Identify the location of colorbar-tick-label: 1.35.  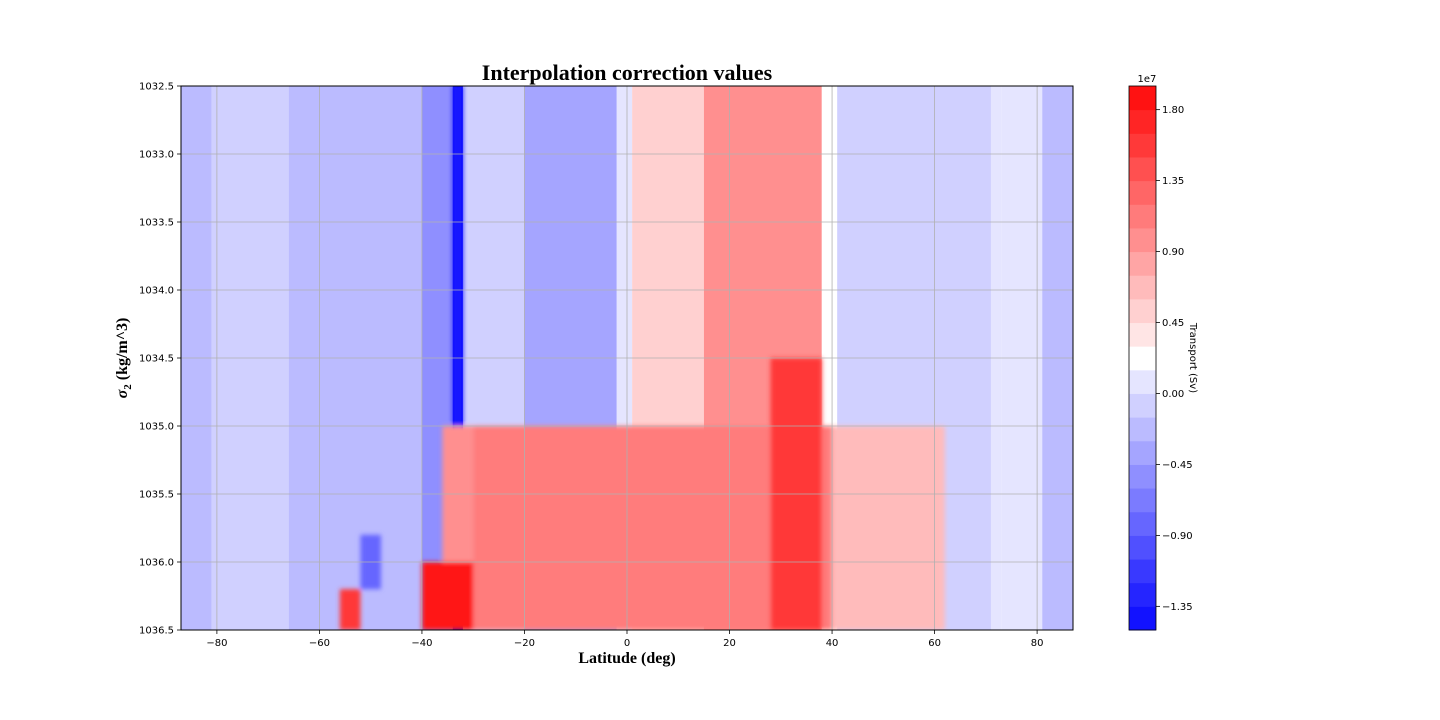
(1173, 181).